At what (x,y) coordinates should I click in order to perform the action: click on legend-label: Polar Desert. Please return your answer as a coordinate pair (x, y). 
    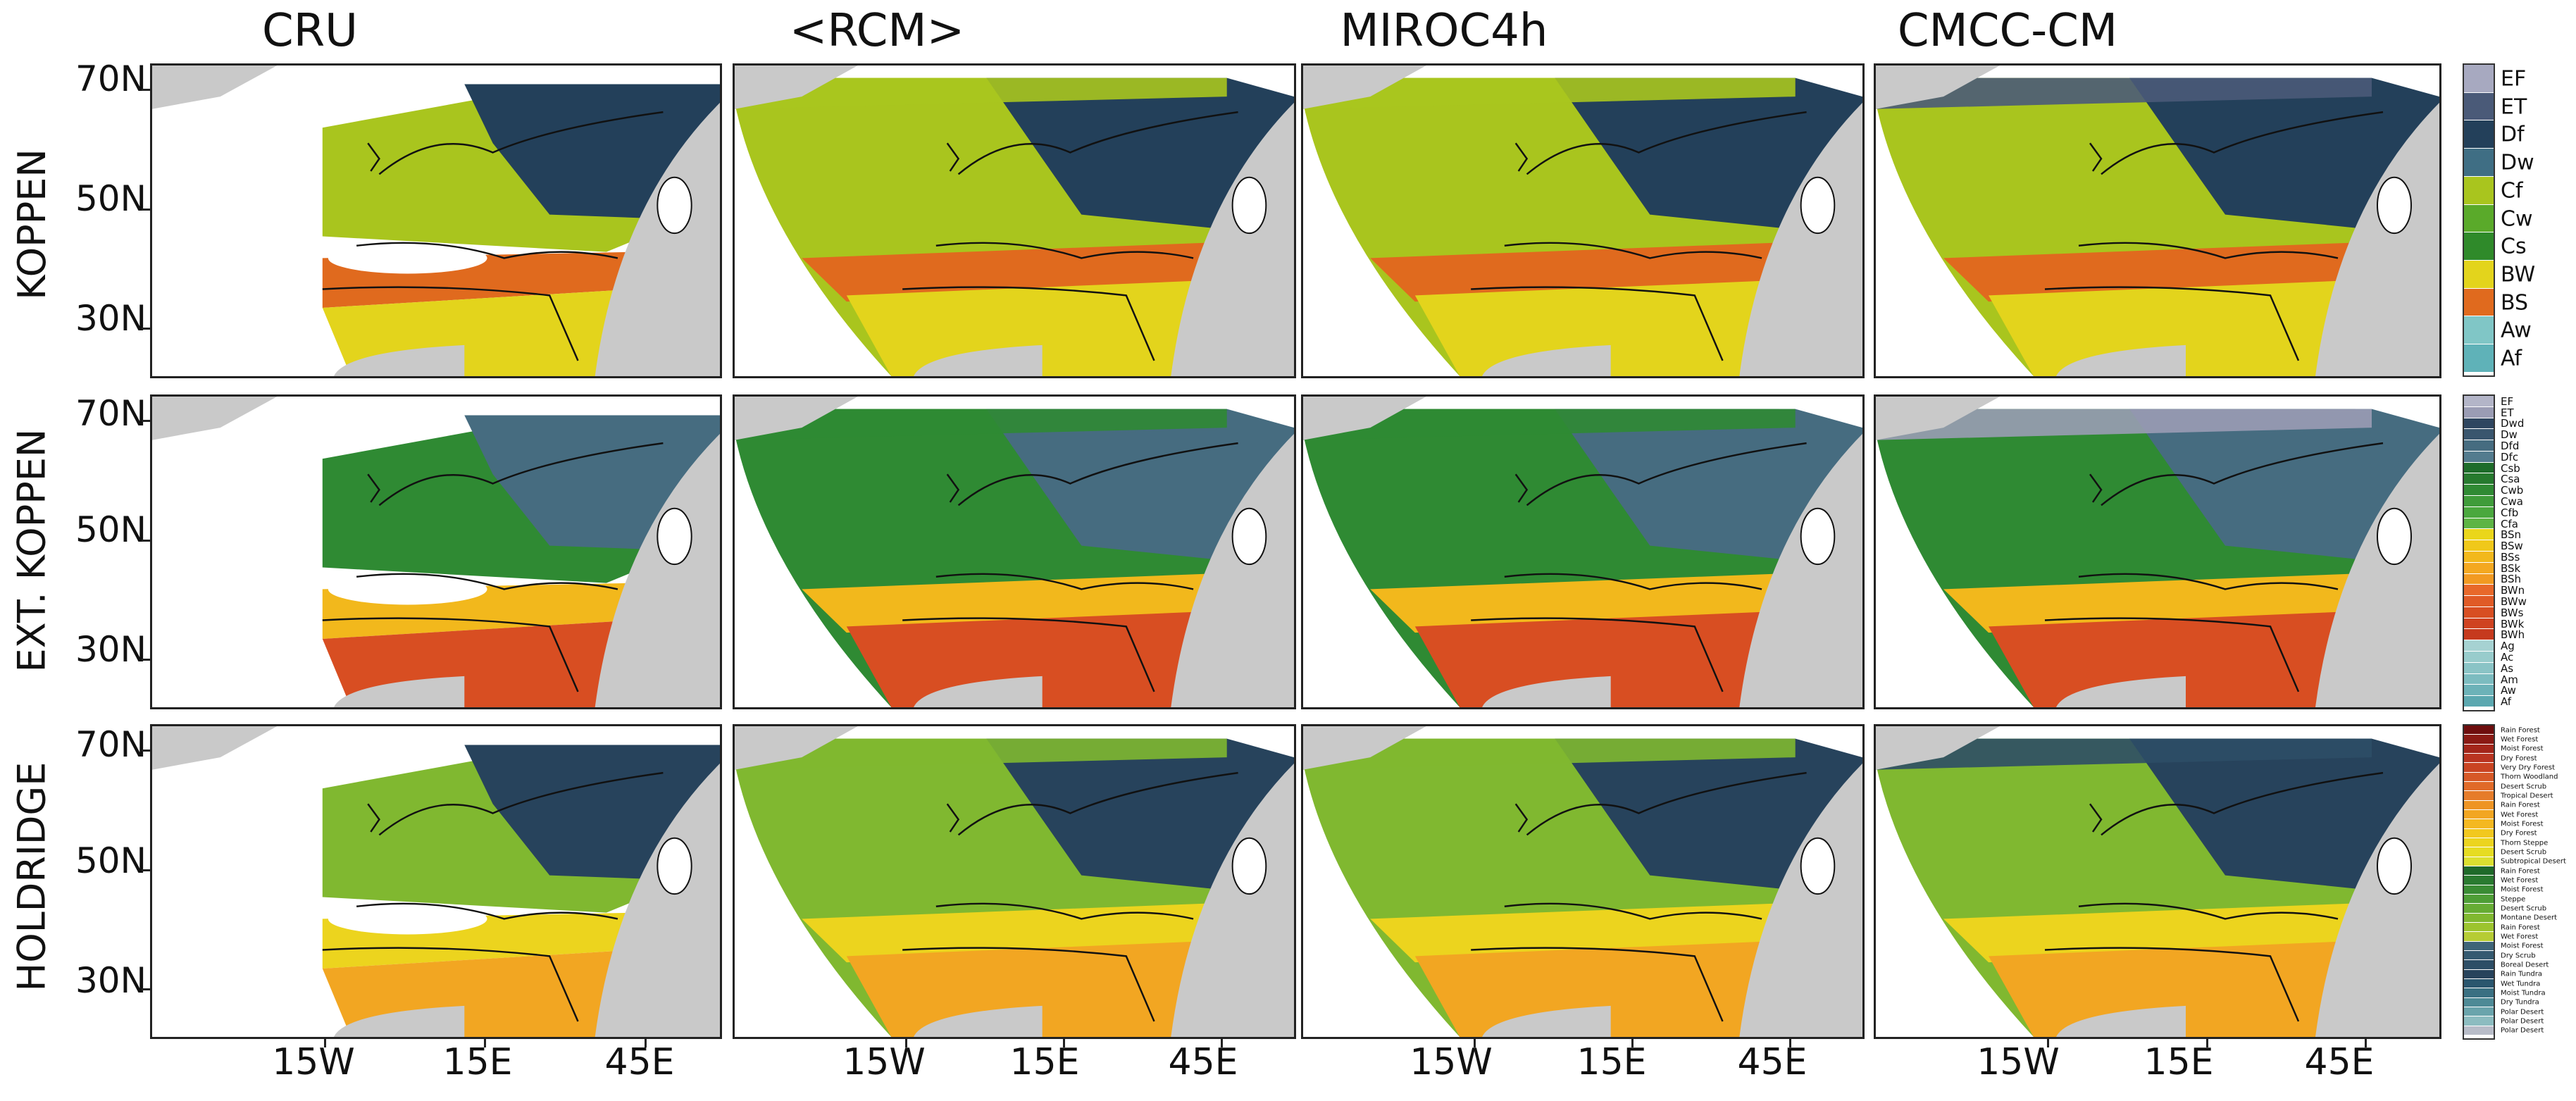
    Looking at the image, I should click on (2522, 1030).